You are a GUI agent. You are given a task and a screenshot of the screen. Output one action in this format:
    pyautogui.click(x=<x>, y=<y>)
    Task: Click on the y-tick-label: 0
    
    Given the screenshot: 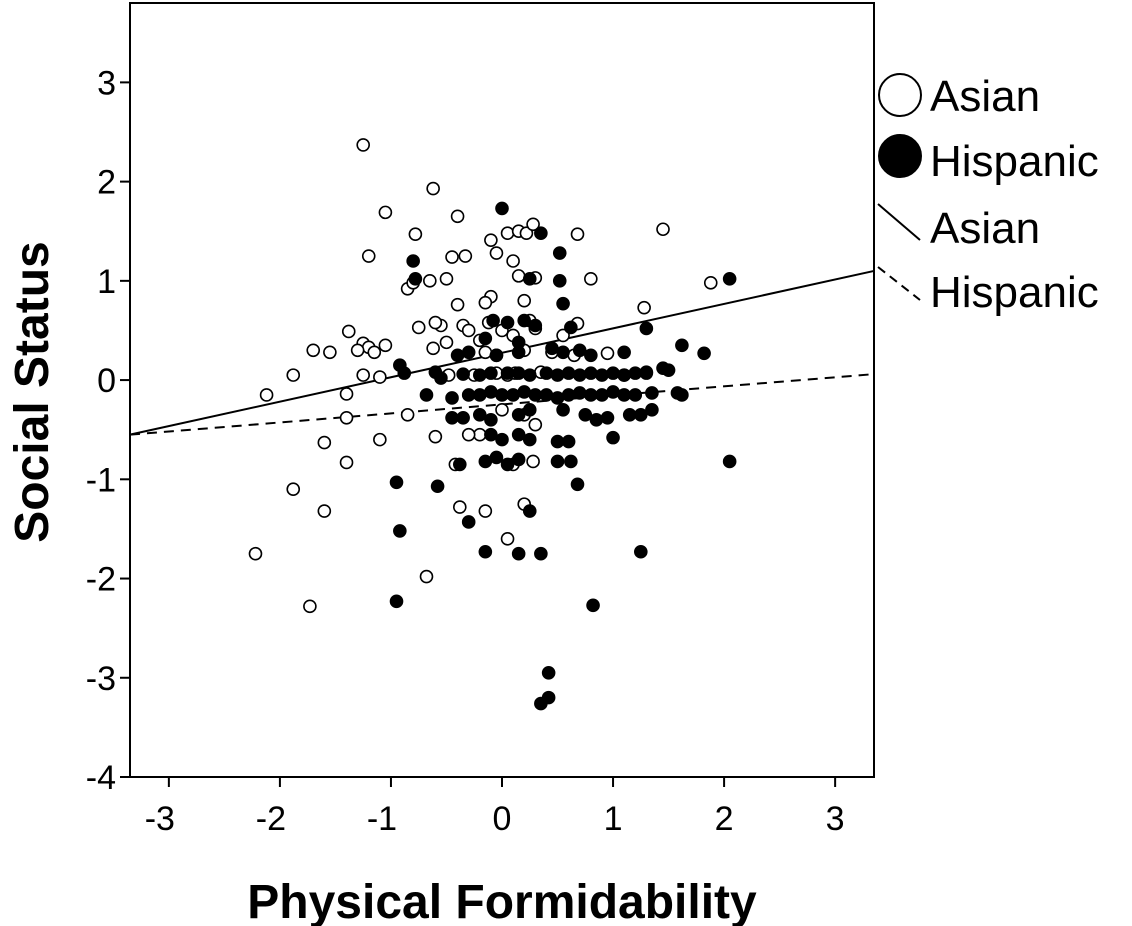 What is the action you would take?
    pyautogui.click(x=106, y=381)
    